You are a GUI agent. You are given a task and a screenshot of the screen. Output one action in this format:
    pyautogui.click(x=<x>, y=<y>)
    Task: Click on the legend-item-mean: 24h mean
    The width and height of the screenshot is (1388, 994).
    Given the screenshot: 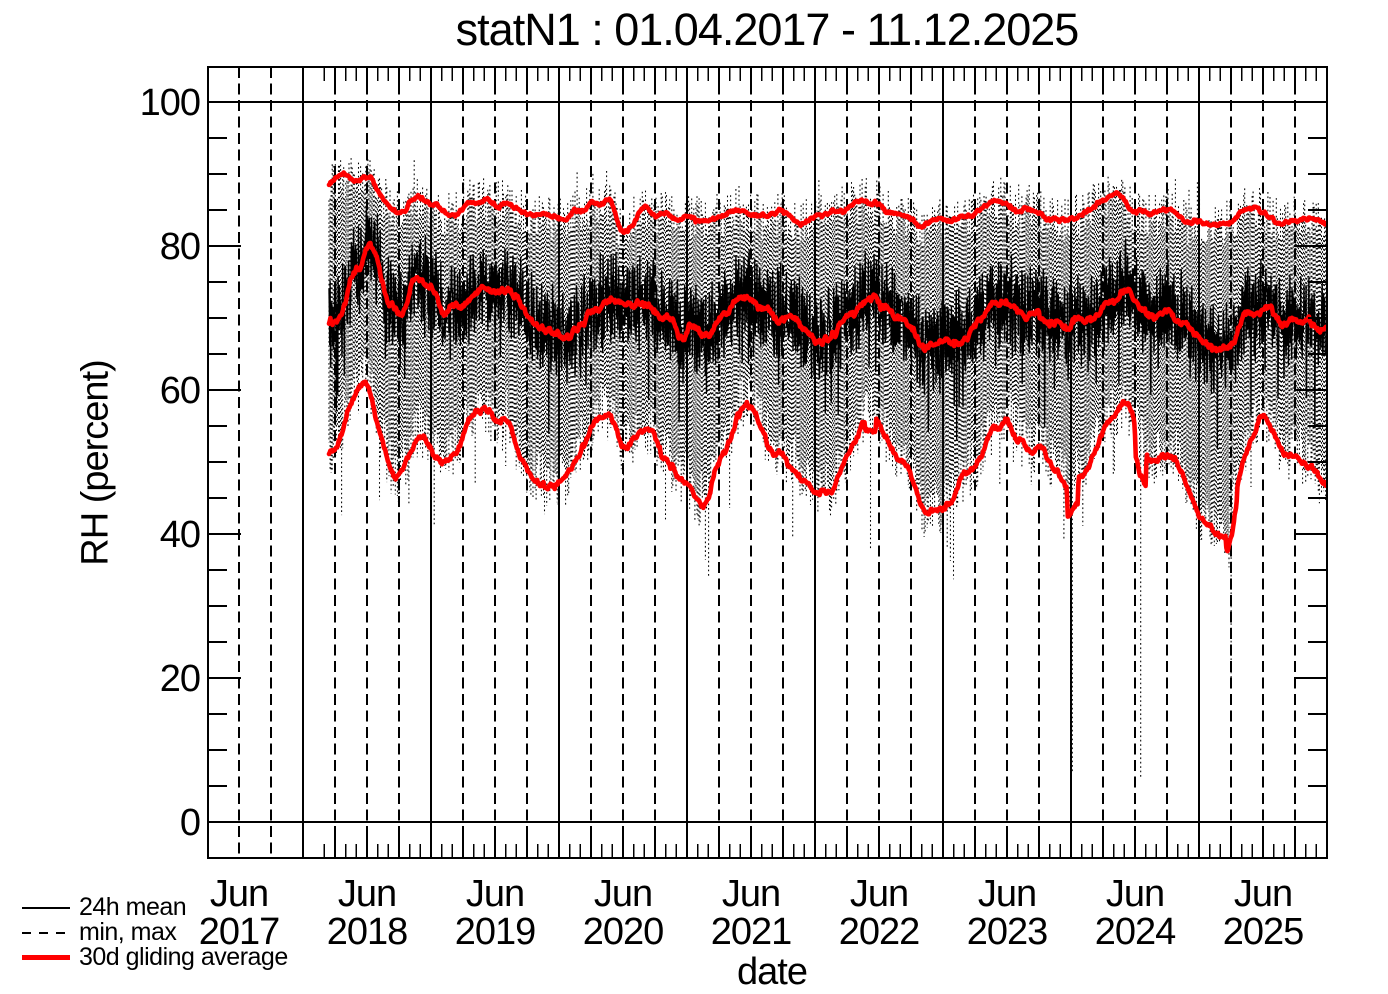 What is the action you would take?
    pyautogui.click(x=155, y=907)
    